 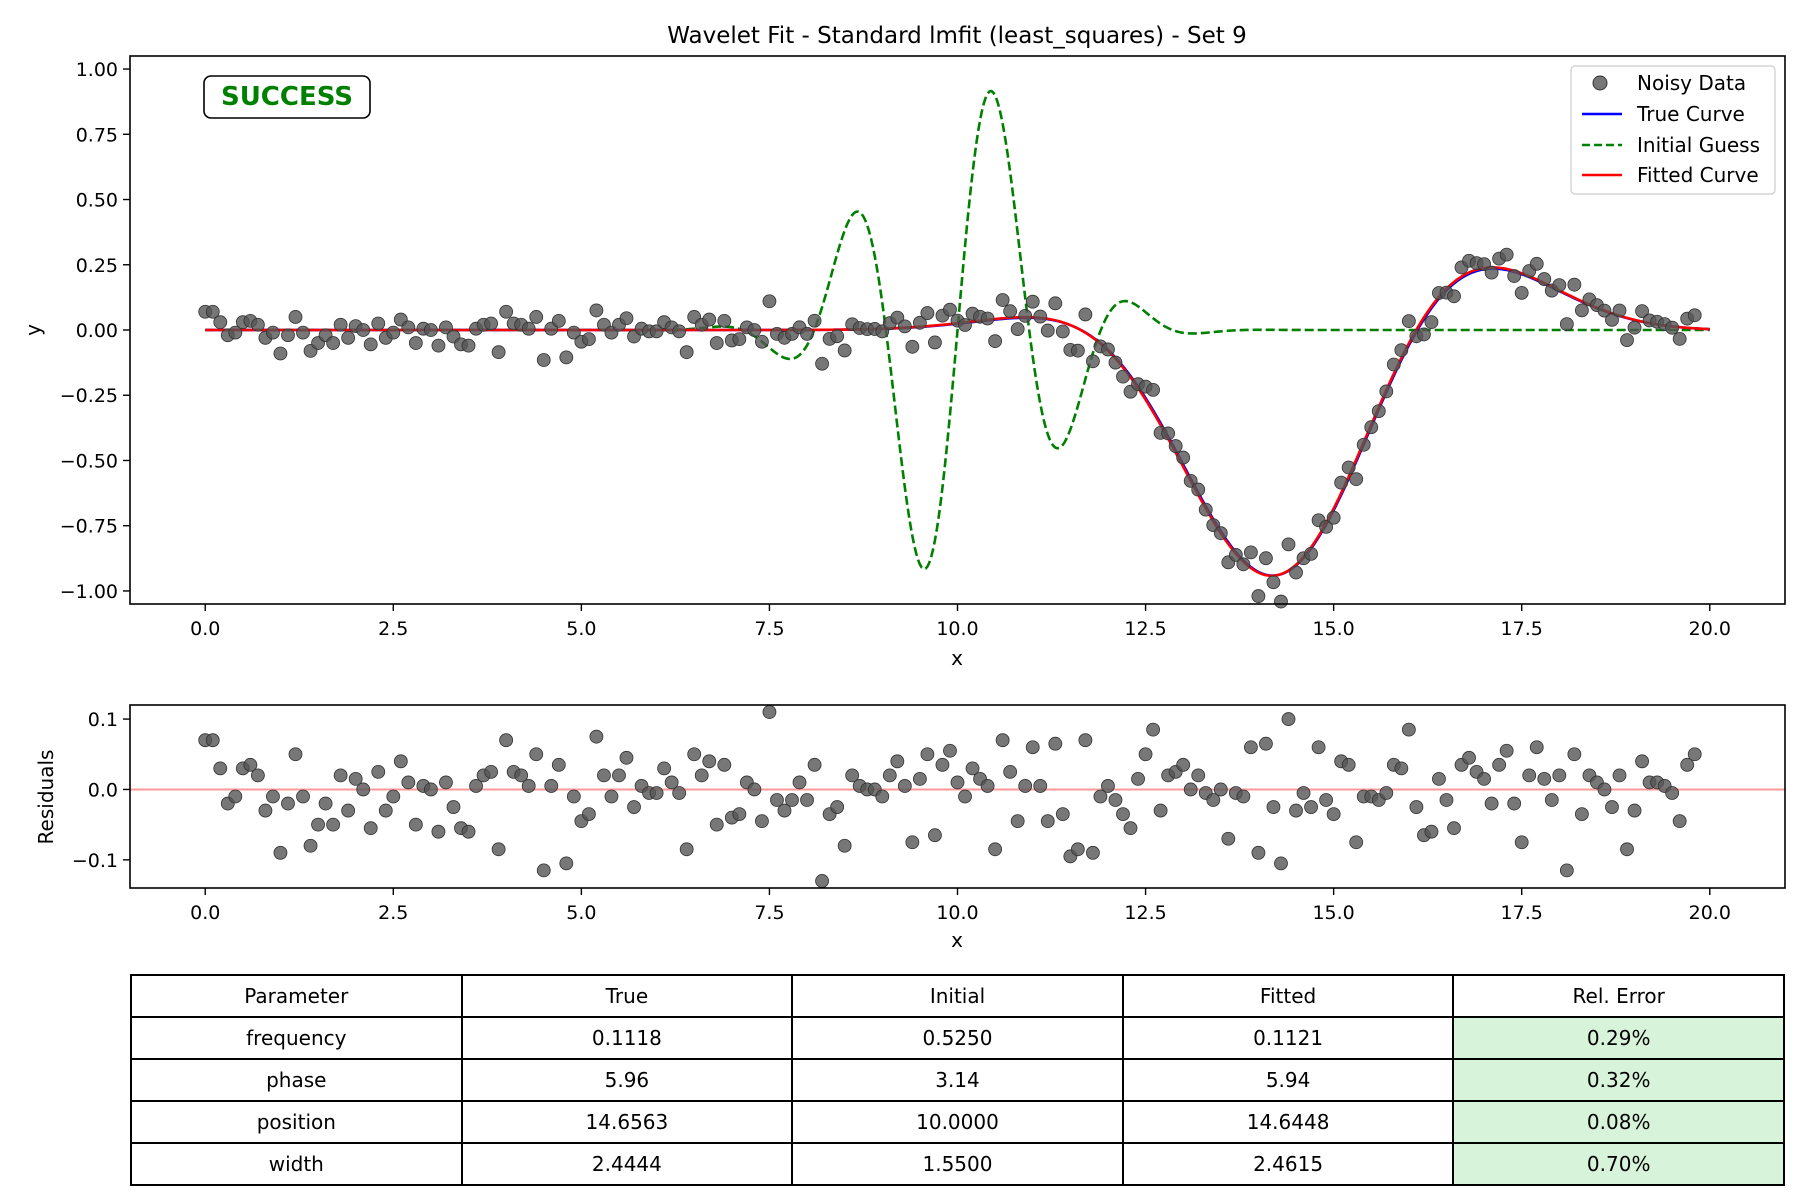 What do you see at coordinates (627, 1164) in the screenshot?
I see `table-cell: 2.4444` at bounding box center [627, 1164].